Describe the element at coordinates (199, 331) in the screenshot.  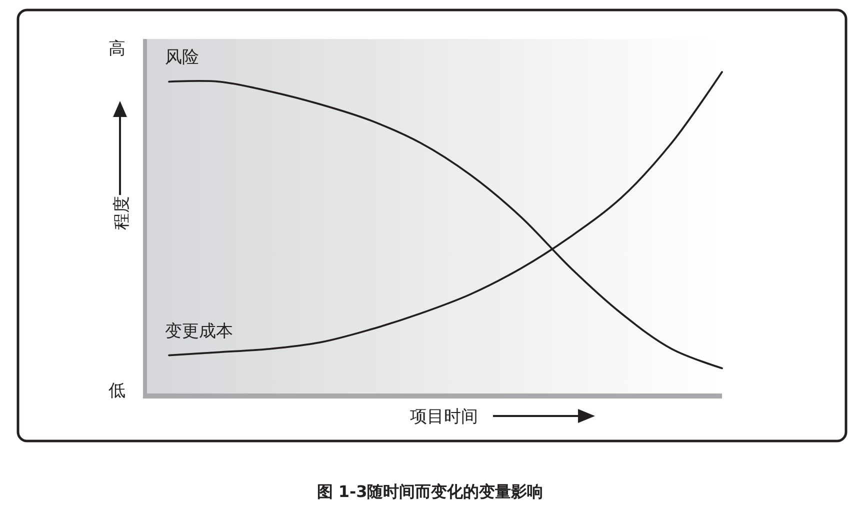
I see `series-label: 变更成本` at that location.